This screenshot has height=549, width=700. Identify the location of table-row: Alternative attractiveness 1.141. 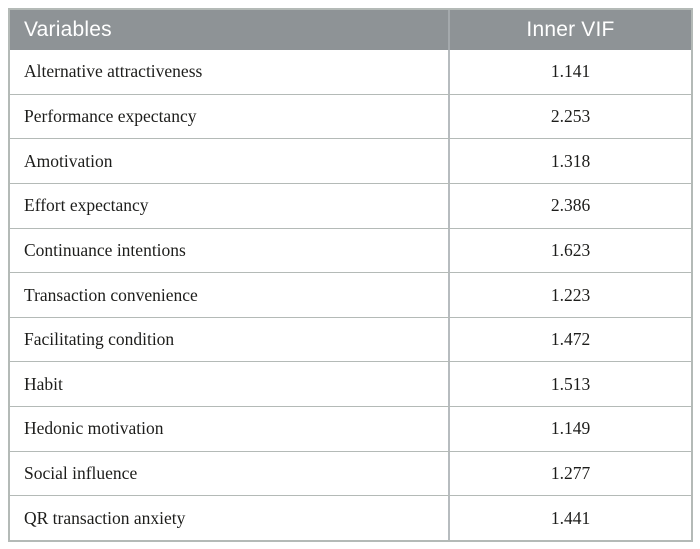
(350, 72).